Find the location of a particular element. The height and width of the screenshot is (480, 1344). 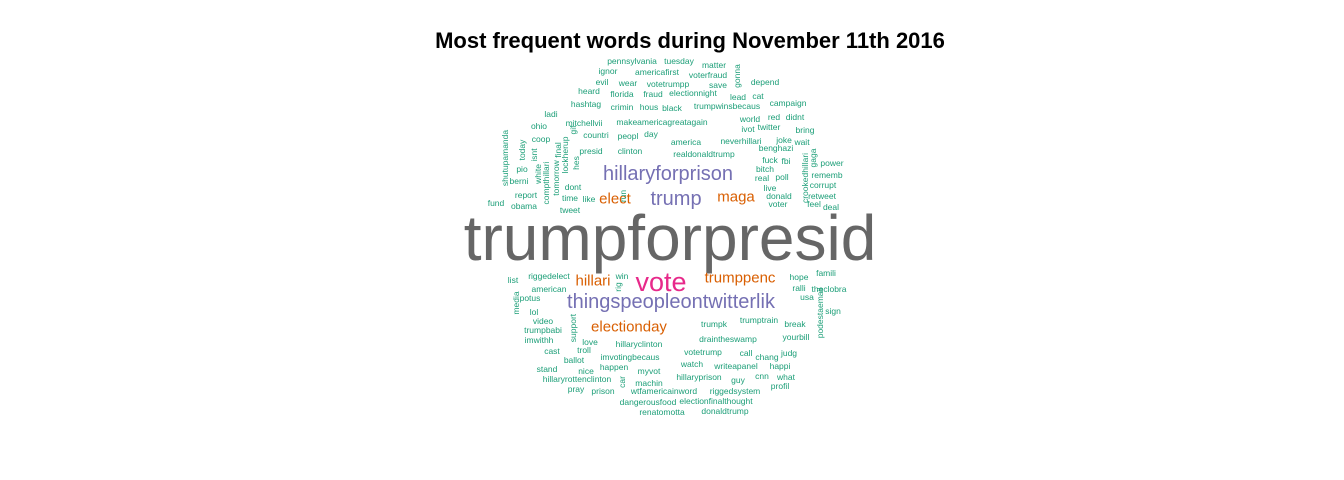

word-ladi: ladi is located at coordinates (550, 114).